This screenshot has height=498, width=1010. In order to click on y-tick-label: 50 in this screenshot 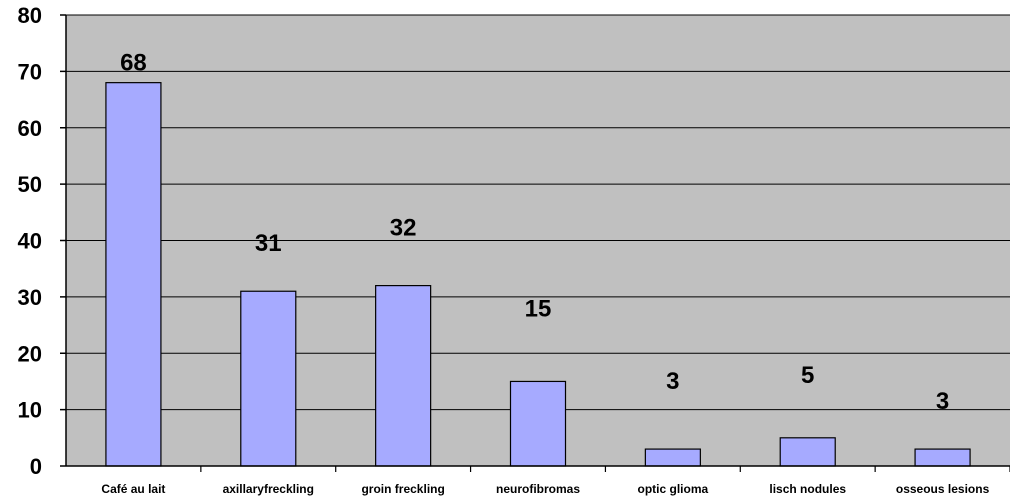, I will do `click(30, 184)`.